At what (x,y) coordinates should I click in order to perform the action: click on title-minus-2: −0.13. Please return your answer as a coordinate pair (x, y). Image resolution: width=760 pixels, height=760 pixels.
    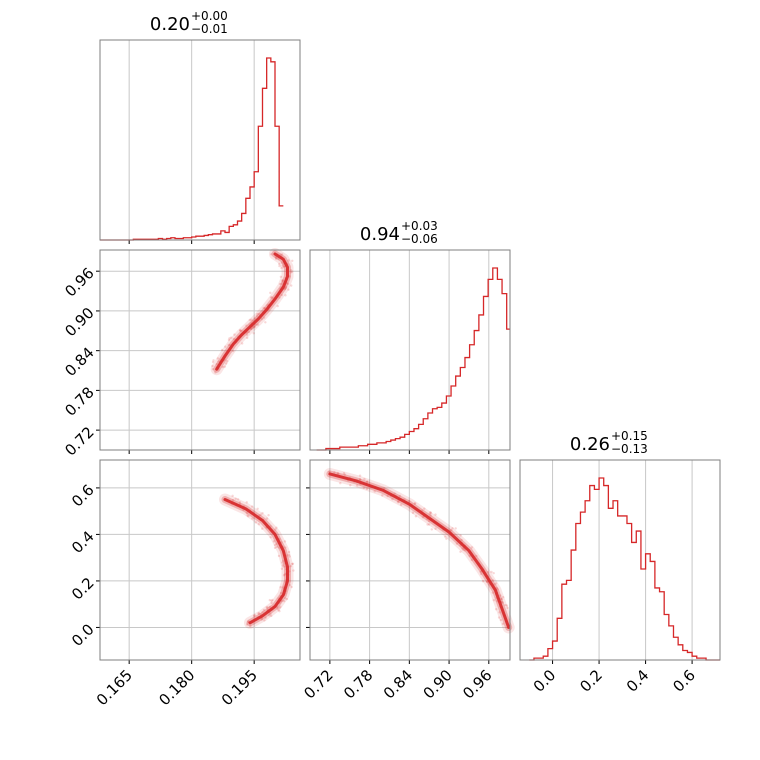
    Looking at the image, I should click on (629, 449).